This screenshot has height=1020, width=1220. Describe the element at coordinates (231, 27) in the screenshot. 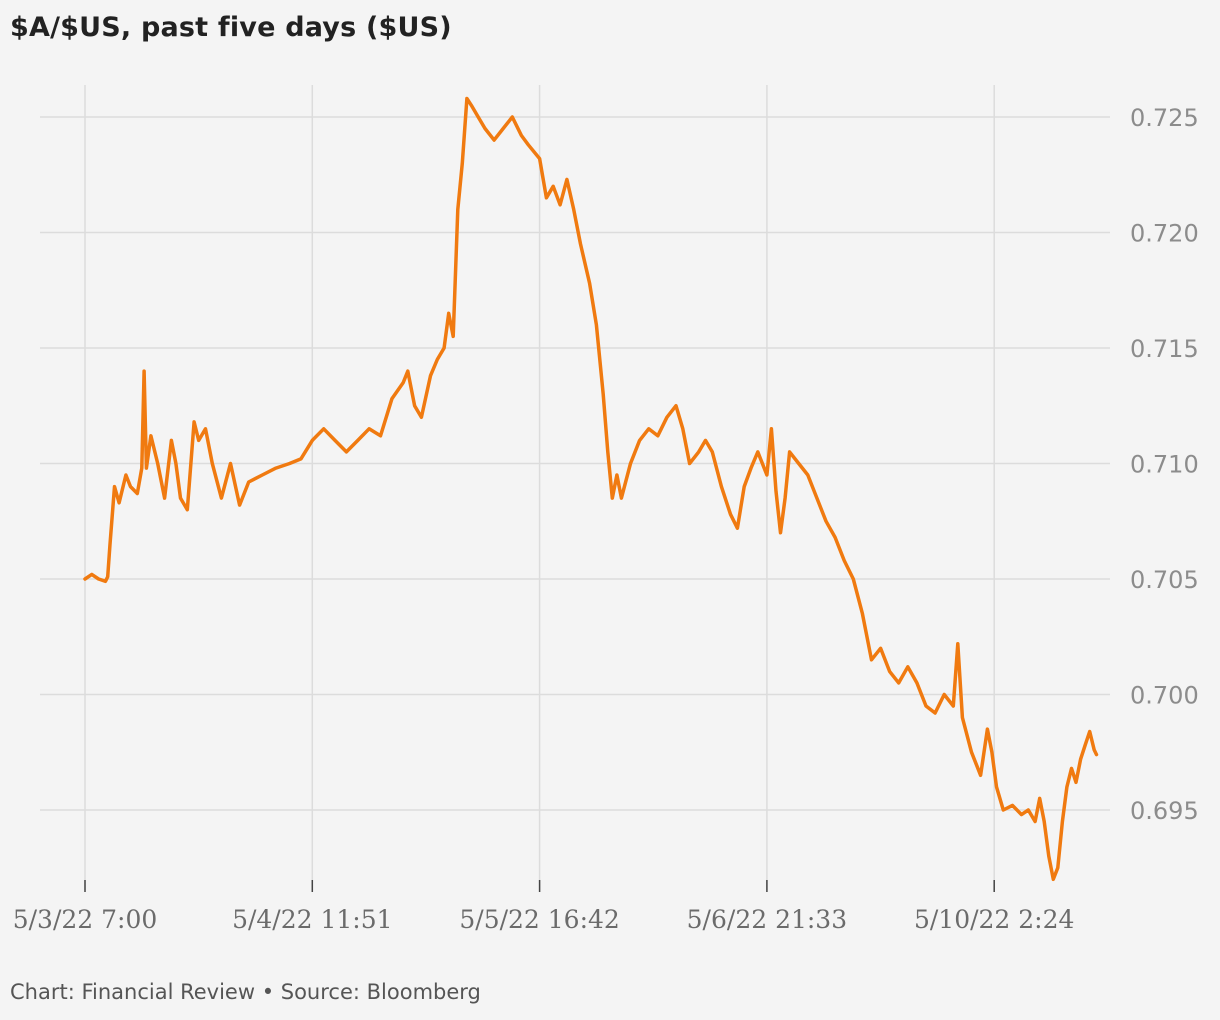

I see `chart-title: $A/$US, past five days ($US)` at that location.